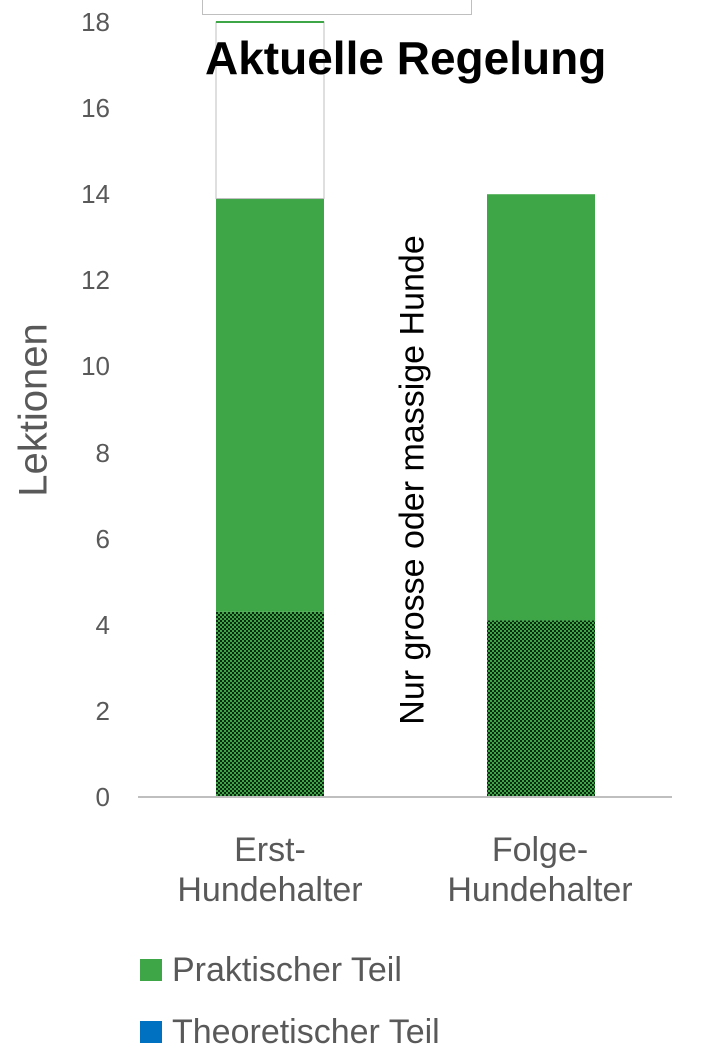  Describe the element at coordinates (306, 1031) in the screenshot. I see `legend-label: Theoretischer Teil` at that location.